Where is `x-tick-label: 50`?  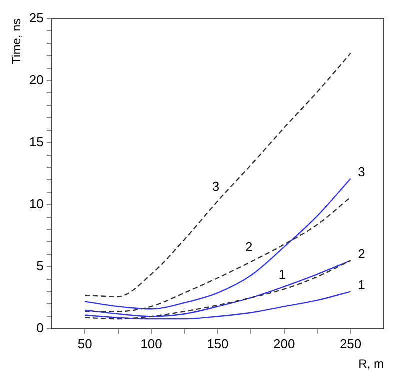 x-tick-label: 50 is located at coordinates (85, 344).